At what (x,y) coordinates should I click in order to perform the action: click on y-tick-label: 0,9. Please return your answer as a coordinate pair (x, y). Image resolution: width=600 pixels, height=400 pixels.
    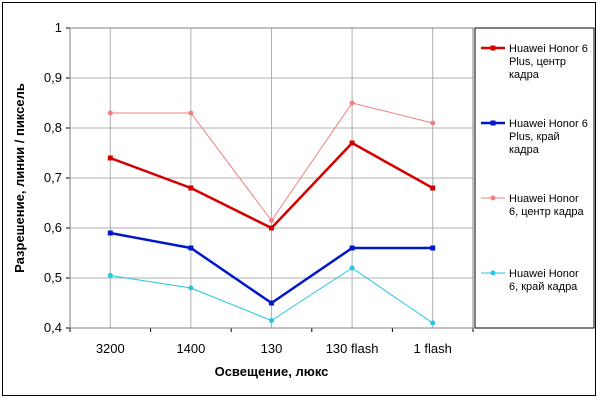
    Looking at the image, I should click on (53, 77).